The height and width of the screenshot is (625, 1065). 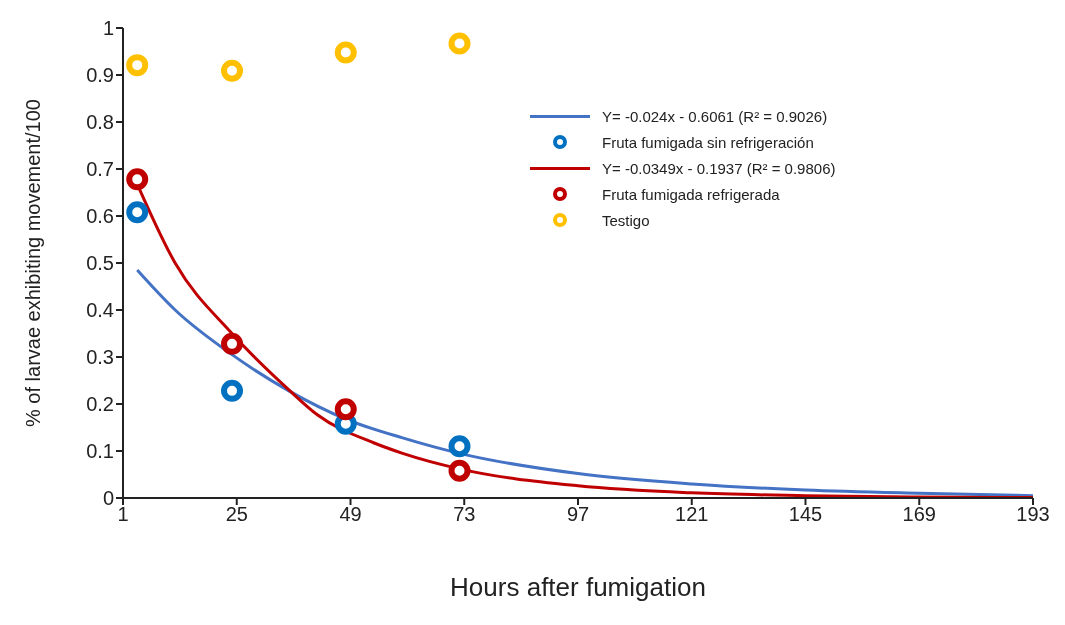 I want to click on y-tick-label: 0.8, so click(x=100, y=122).